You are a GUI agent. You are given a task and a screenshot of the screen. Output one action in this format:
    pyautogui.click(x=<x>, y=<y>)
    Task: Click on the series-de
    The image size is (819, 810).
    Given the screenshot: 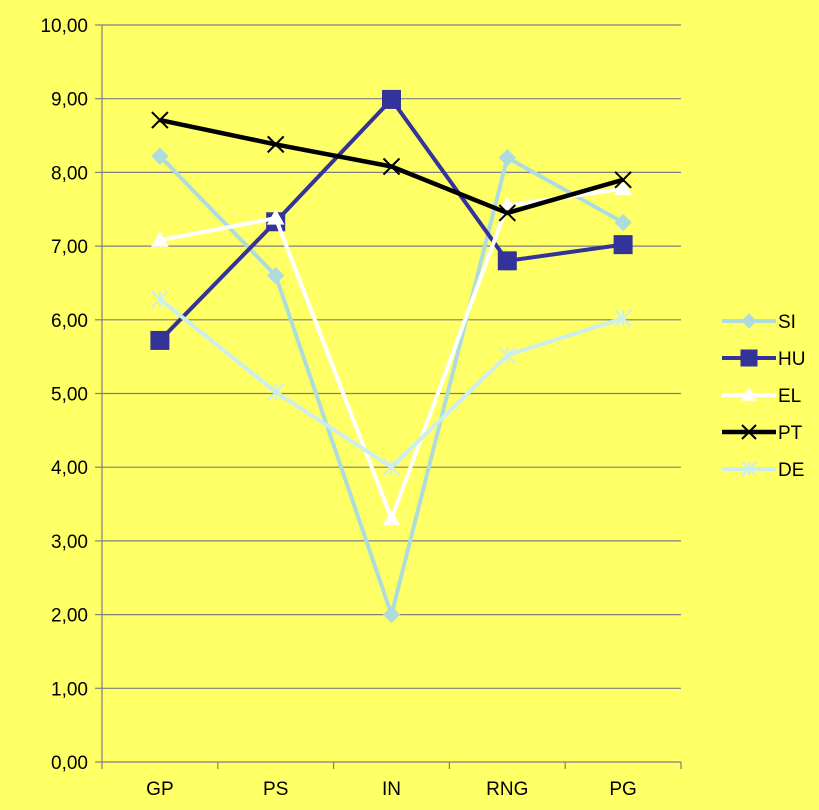 What is the action you would take?
    pyautogui.click(x=391, y=383)
    